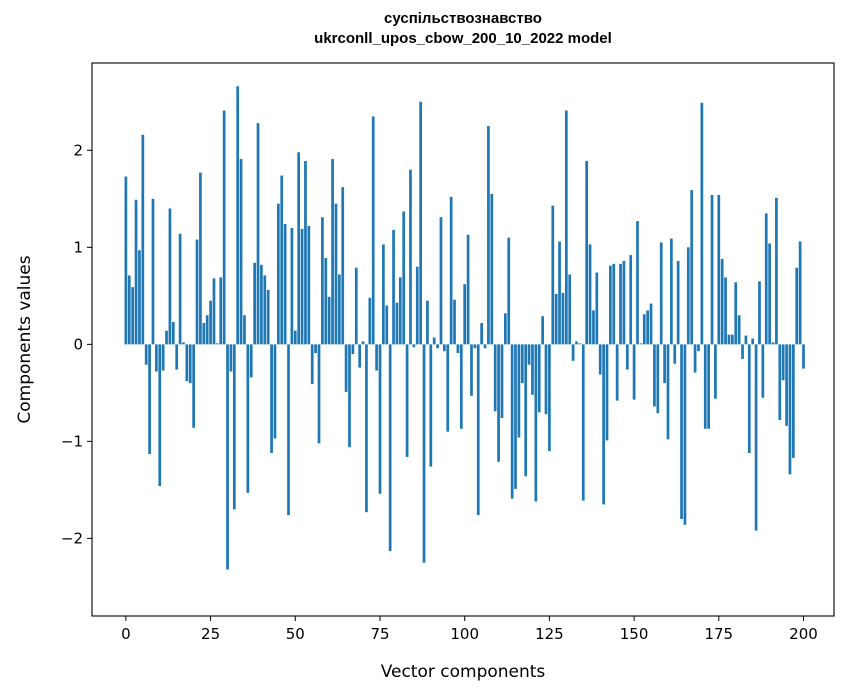  What do you see at coordinates (803, 634) in the screenshot?
I see `x-tick-label: 200` at bounding box center [803, 634].